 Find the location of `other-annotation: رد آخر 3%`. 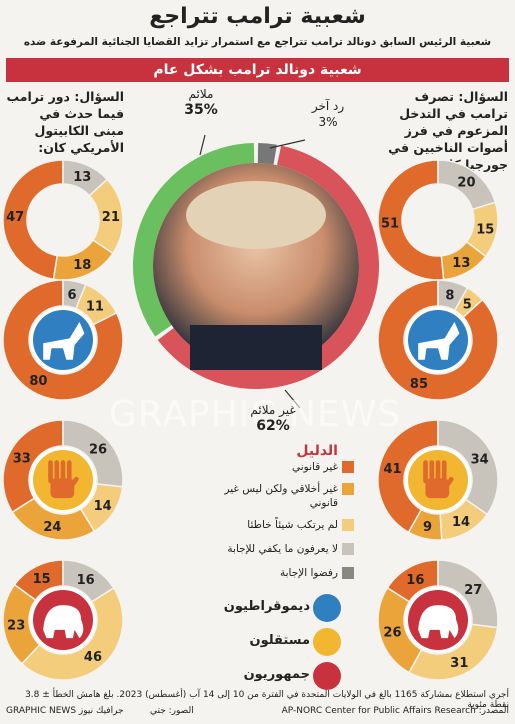

other-annotation: رد آخر 3% is located at coordinates (328, 114).